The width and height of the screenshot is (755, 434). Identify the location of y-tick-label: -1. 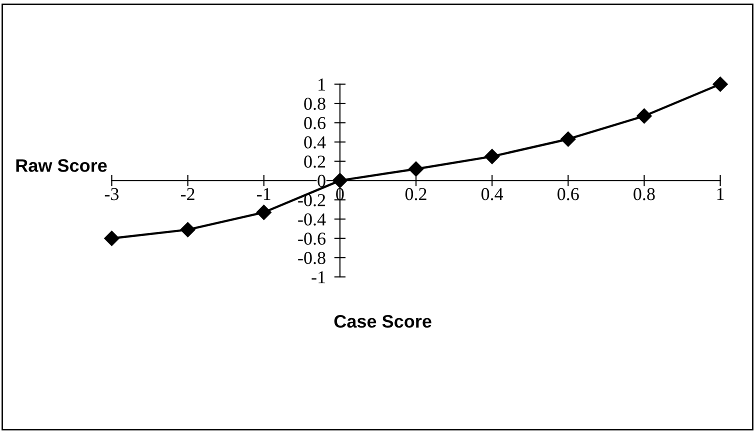
(318, 277).